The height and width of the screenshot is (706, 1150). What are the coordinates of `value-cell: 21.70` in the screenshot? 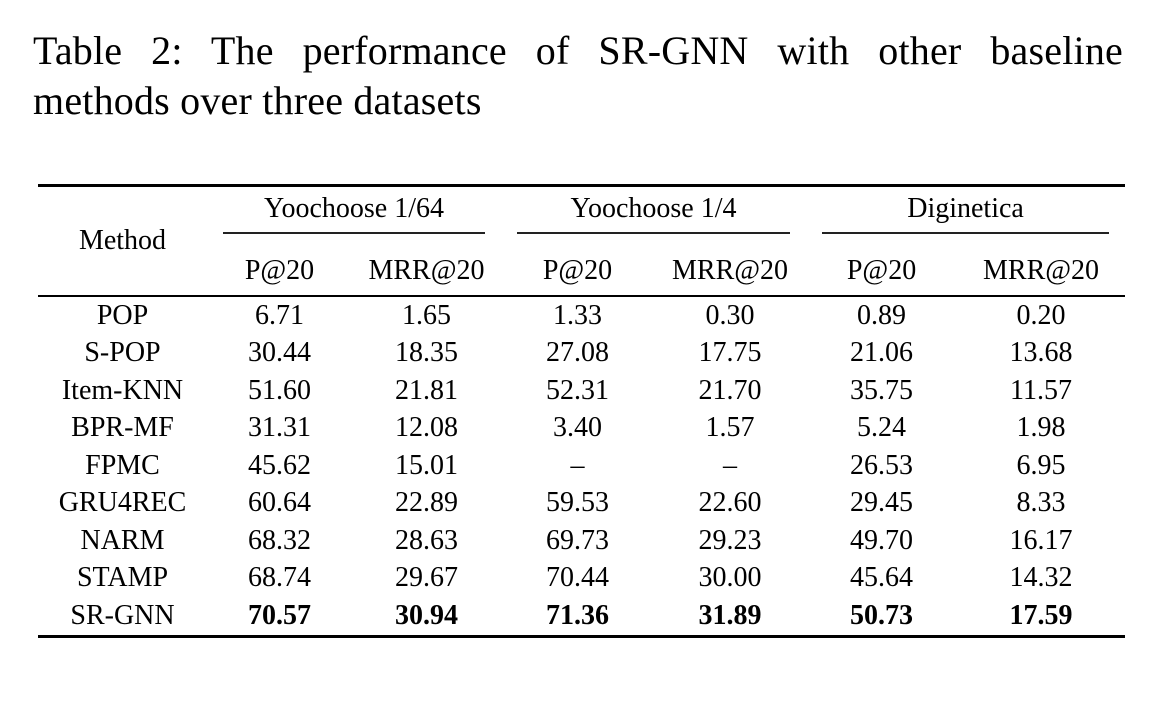 It's located at (730, 390).